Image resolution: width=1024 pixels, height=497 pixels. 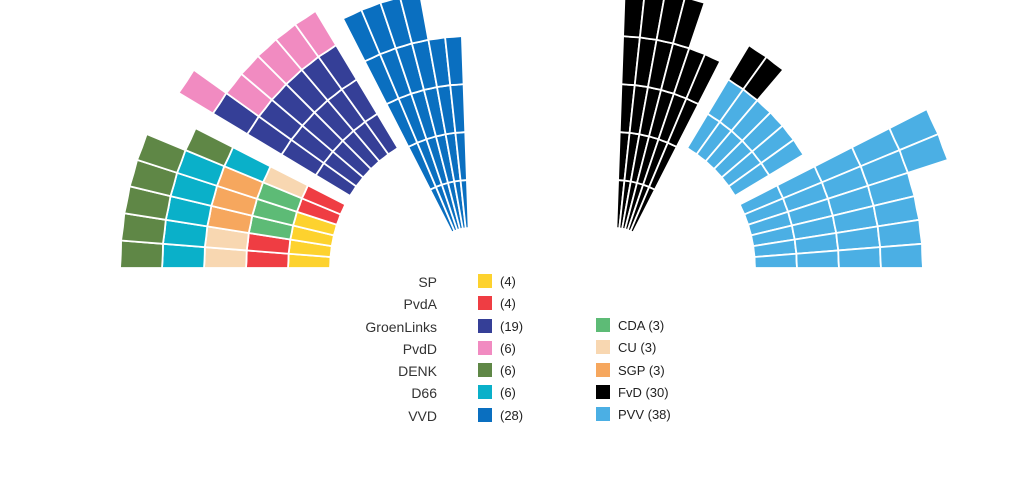 What do you see at coordinates (420, 304) in the screenshot?
I see `legend-label: PvdA` at bounding box center [420, 304].